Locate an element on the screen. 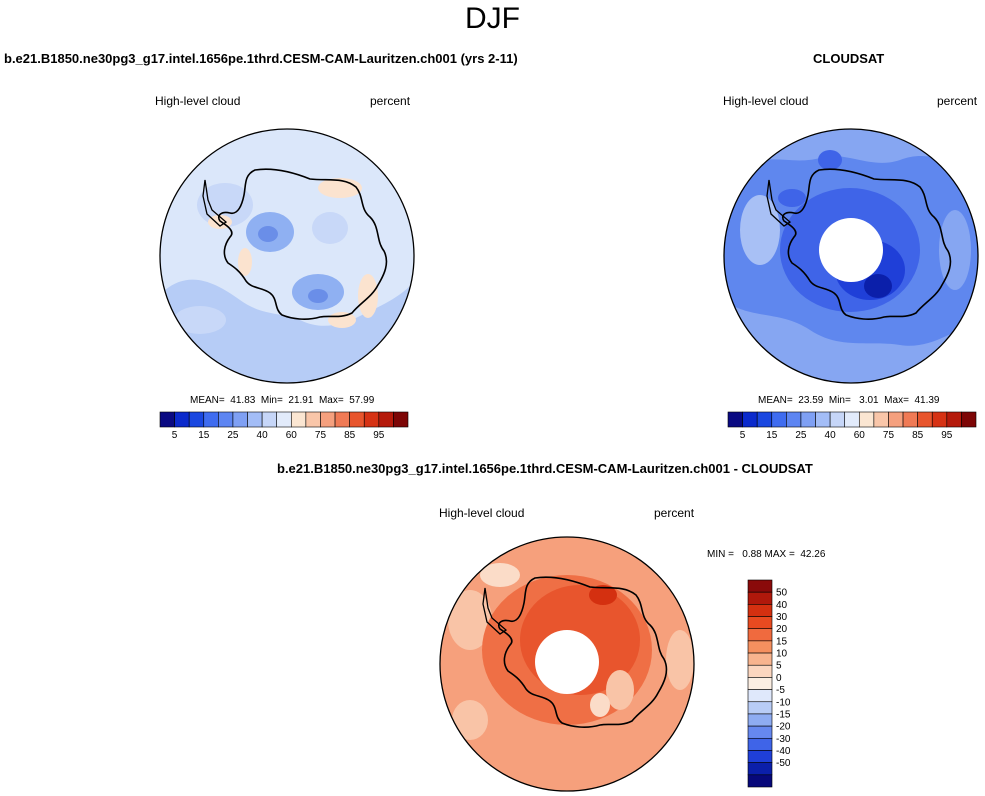 This screenshot has width=985, height=796. right-case-title: CLOUDSAT is located at coordinates (849, 58).